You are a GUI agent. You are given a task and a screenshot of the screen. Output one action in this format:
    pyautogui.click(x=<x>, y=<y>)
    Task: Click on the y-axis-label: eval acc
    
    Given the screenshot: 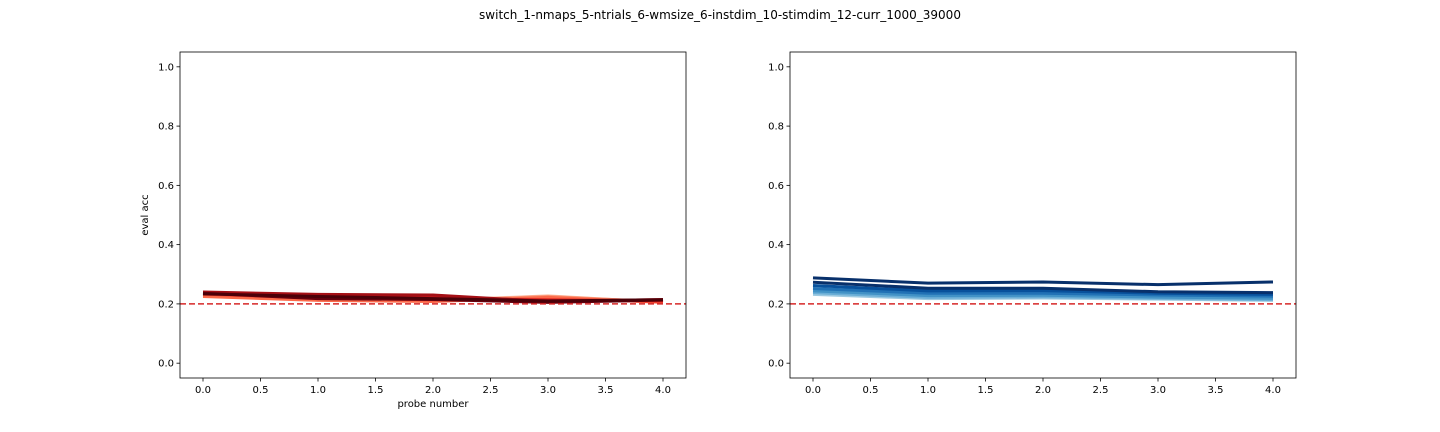 What is the action you would take?
    pyautogui.click(x=145, y=214)
    